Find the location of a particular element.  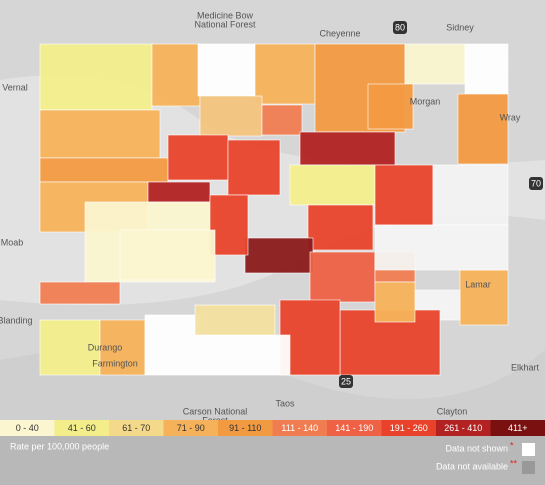

place-label: Lamar is located at coordinates (478, 284).